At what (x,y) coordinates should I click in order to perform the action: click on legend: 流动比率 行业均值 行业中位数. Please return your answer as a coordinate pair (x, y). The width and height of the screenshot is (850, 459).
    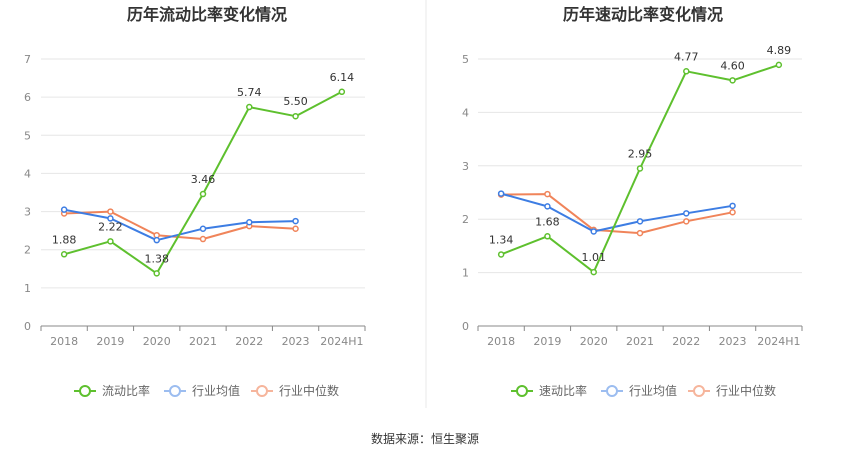
    Looking at the image, I should click on (206, 390).